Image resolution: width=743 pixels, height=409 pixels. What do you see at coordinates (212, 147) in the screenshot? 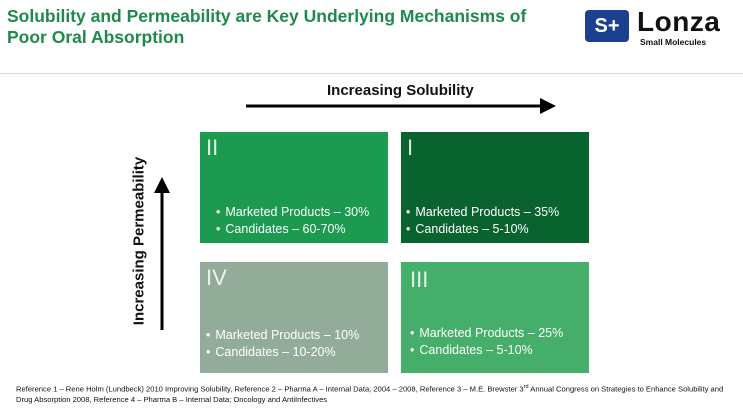
I see `quadrant-ii-label: II` at bounding box center [212, 147].